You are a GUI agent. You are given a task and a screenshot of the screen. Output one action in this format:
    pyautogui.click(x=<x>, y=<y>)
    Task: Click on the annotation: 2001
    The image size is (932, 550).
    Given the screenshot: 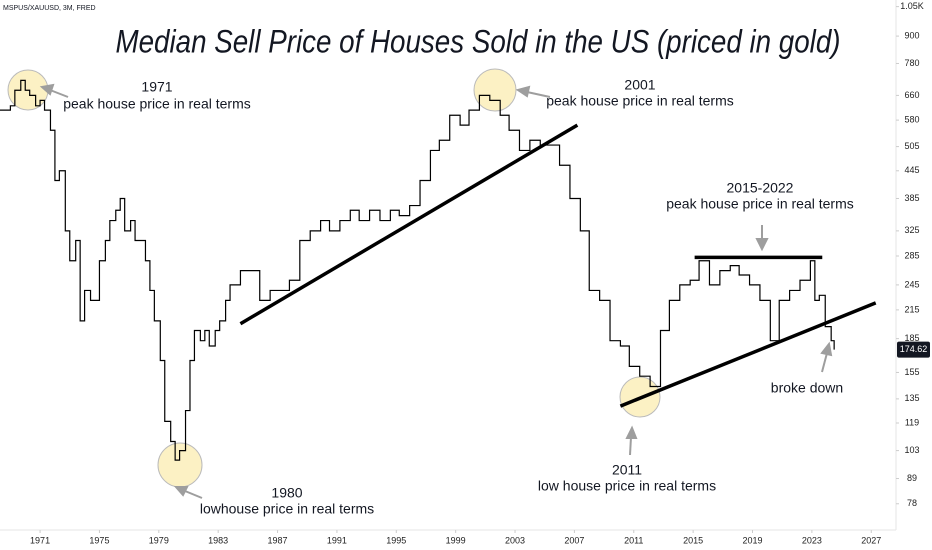 What is the action you would take?
    pyautogui.click(x=639, y=85)
    